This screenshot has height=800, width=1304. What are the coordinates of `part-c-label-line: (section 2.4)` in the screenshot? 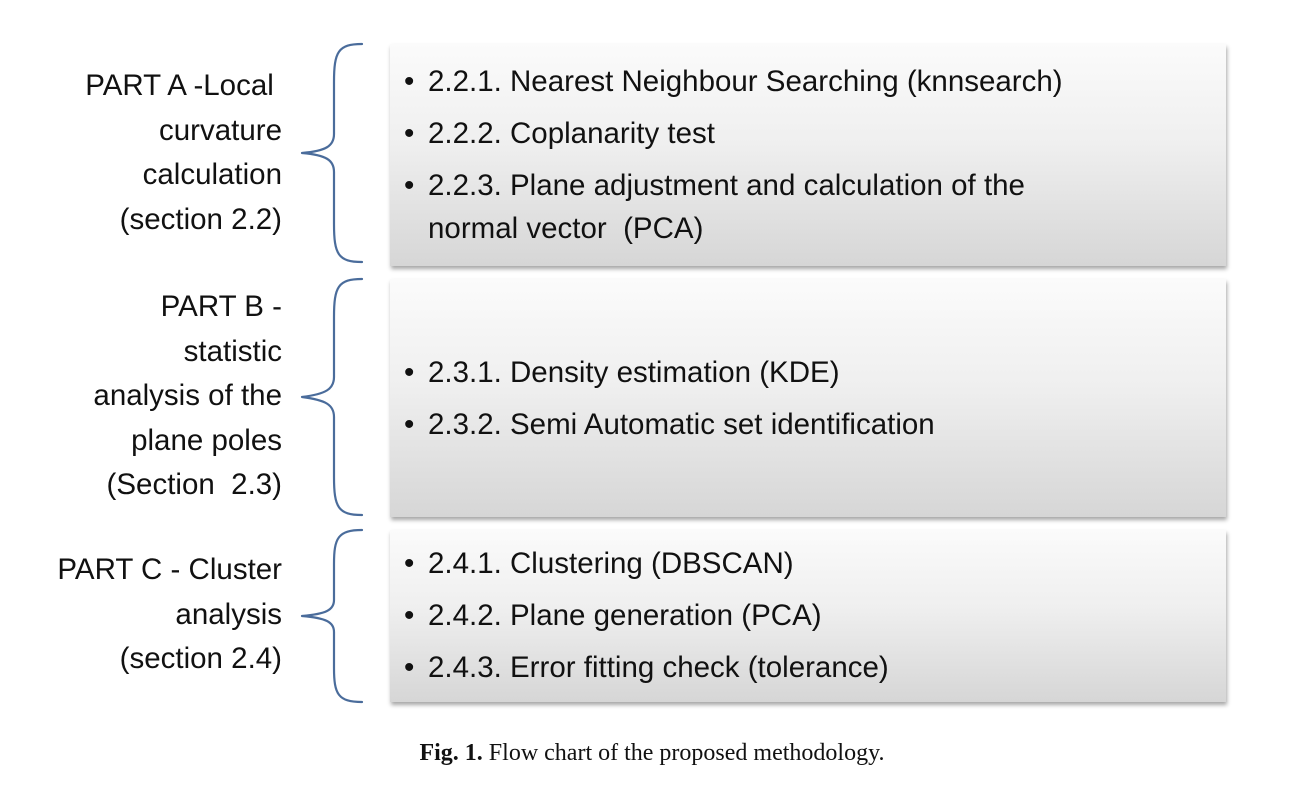 It's located at (200, 658).